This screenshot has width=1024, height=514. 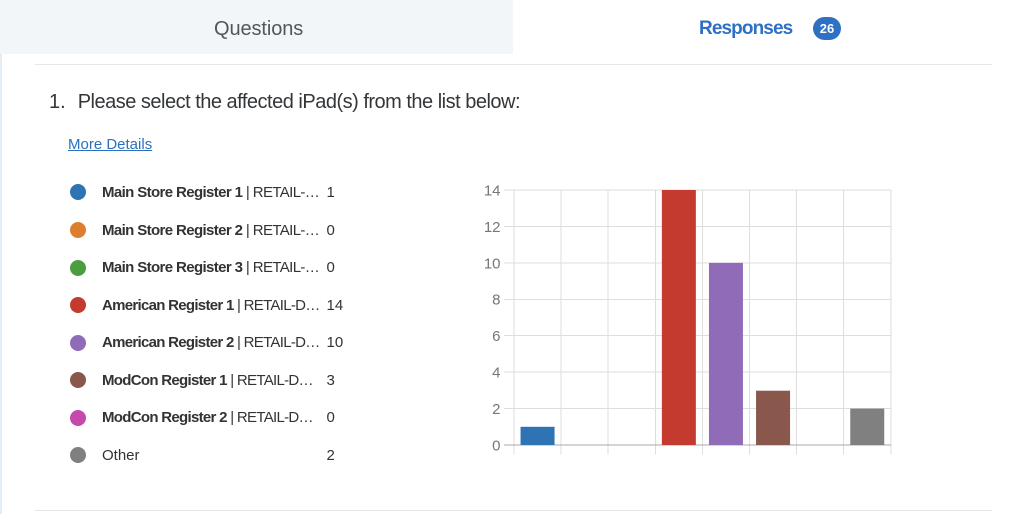 I want to click on svg-text: 12, so click(x=492, y=227).